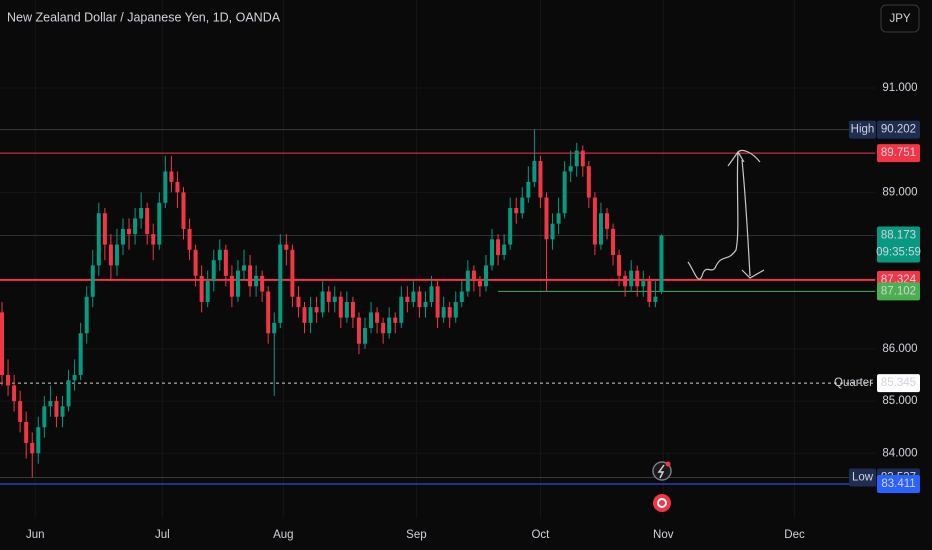 Image resolution: width=932 pixels, height=550 pixels. I want to click on price-label: 87.102, so click(898, 291).